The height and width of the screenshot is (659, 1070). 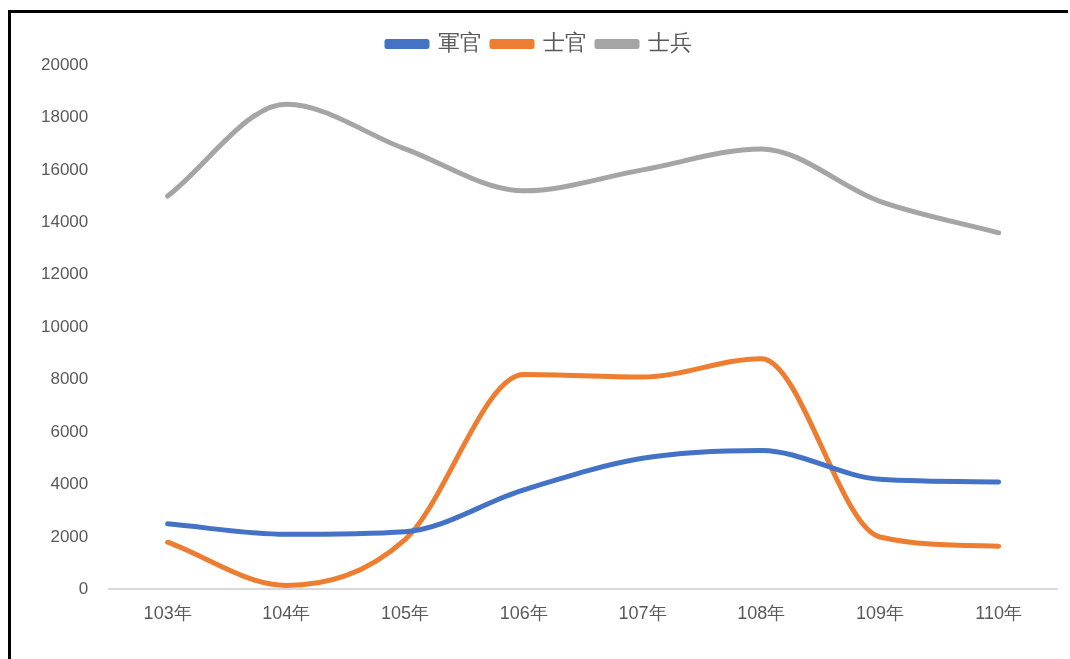 I want to click on y-tick-label: 18000, so click(x=64, y=117).